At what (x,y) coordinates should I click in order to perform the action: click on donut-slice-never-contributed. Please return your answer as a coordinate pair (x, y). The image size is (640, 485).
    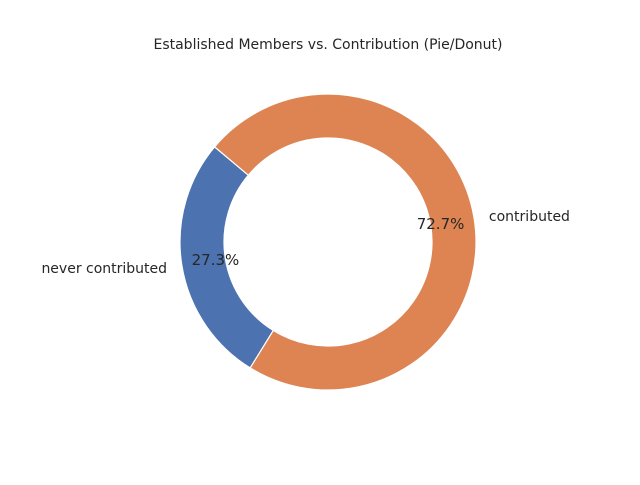
    Looking at the image, I should click on (227, 257).